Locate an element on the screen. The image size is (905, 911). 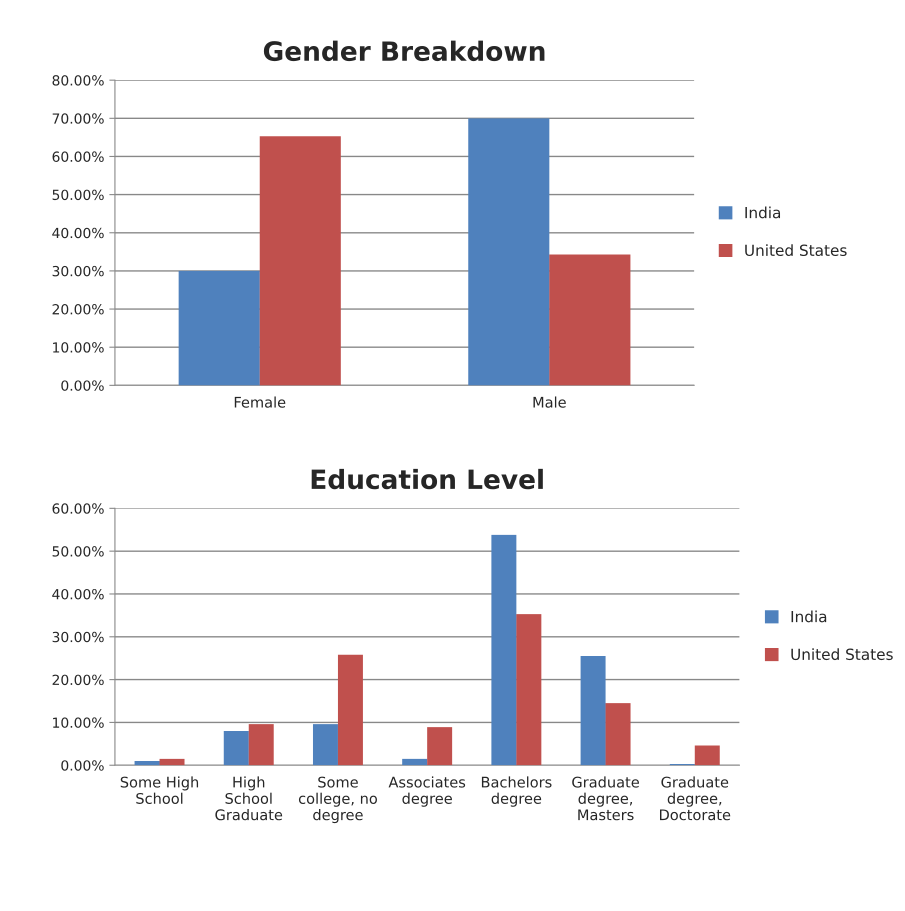
x-tick-label: Some college, no degree is located at coordinates (337, 800).